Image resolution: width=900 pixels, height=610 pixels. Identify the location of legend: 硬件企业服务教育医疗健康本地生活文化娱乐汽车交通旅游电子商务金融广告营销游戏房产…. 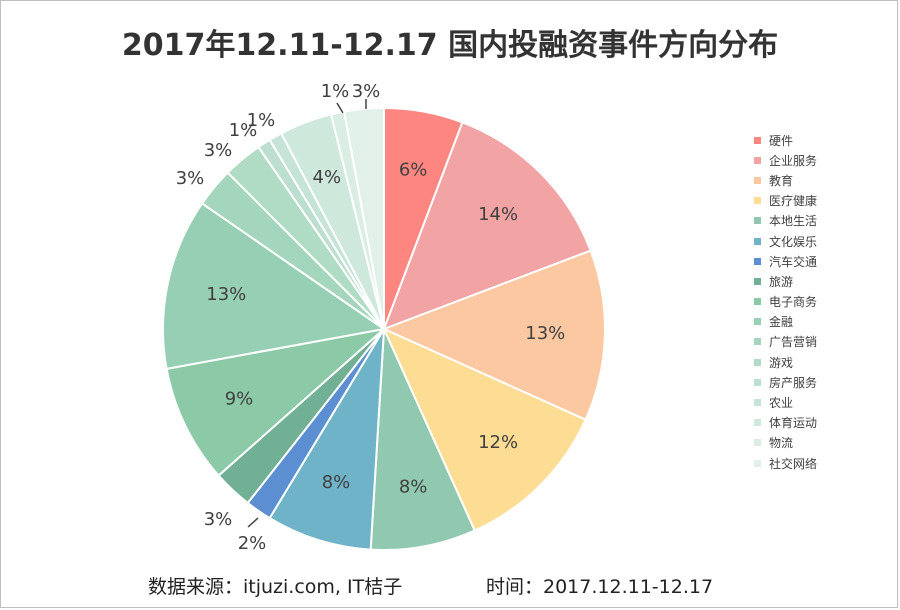
(785, 301).